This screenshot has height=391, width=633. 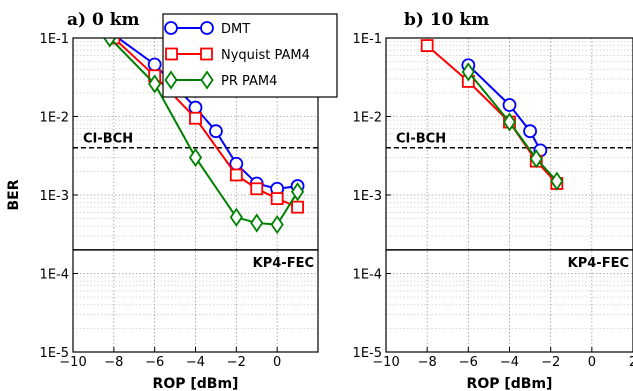 I want to click on y-axis-label: BER, so click(x=14, y=194).